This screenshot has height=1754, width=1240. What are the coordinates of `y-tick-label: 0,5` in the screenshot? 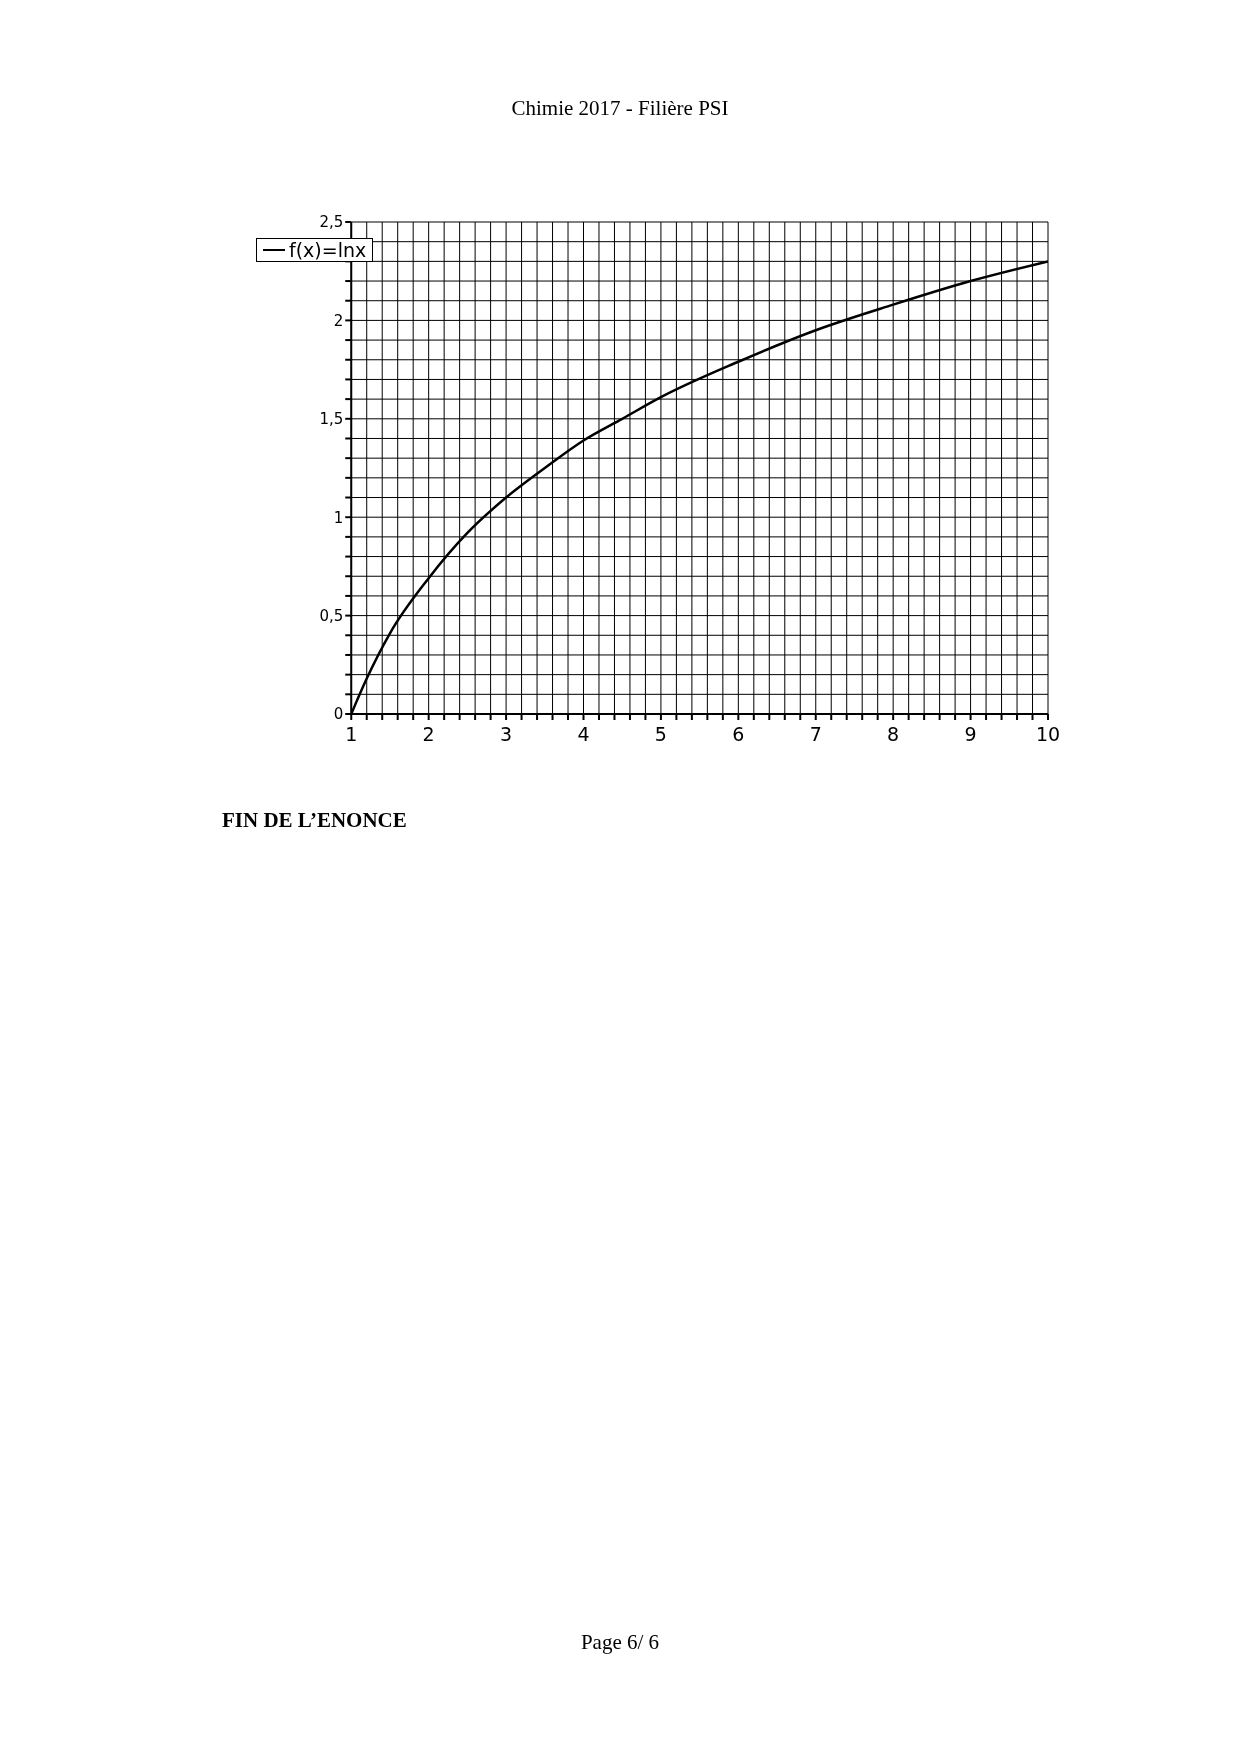 It's located at (331, 615).